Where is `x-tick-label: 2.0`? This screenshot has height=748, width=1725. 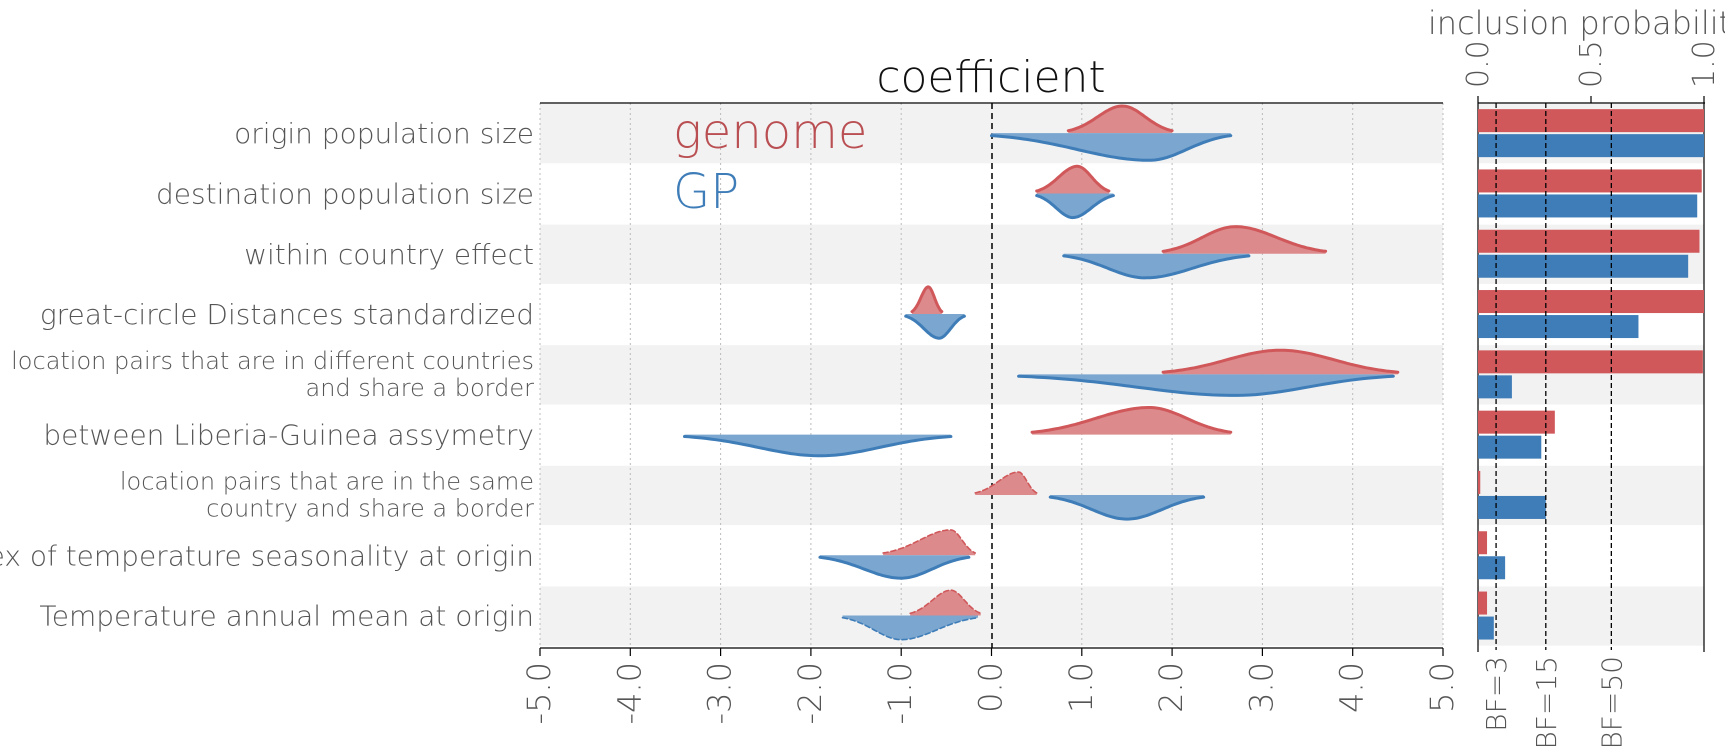
x-tick-label: 2.0 is located at coordinates (1171, 687).